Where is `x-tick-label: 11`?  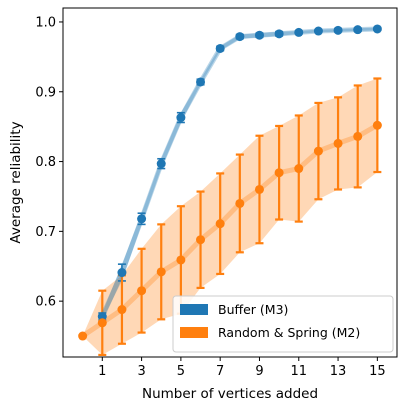
x-tick-label: 11 is located at coordinates (298, 371).